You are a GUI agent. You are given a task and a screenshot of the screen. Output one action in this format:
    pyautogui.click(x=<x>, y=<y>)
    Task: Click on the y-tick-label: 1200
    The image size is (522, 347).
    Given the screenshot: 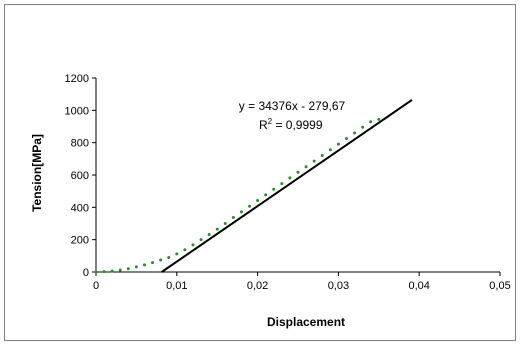 What is the action you would take?
    pyautogui.click(x=77, y=79)
    